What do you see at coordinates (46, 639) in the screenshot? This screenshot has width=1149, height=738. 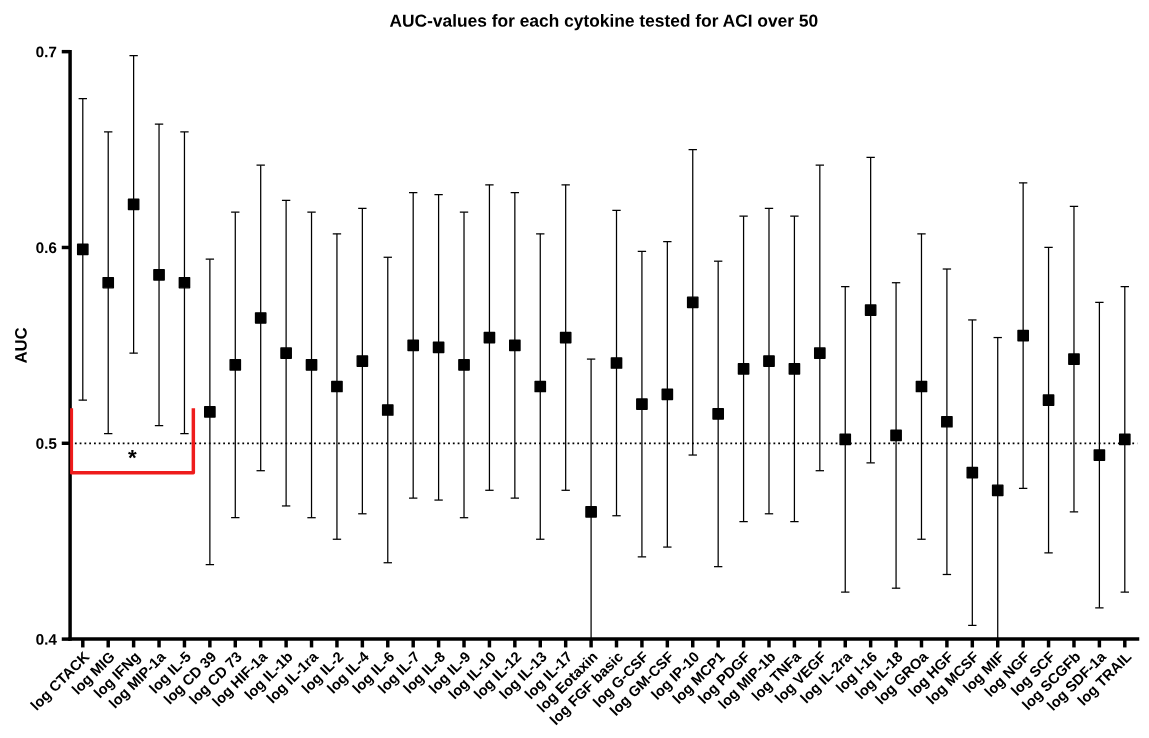 I see `y-tick-label: 0.4` at bounding box center [46, 639].